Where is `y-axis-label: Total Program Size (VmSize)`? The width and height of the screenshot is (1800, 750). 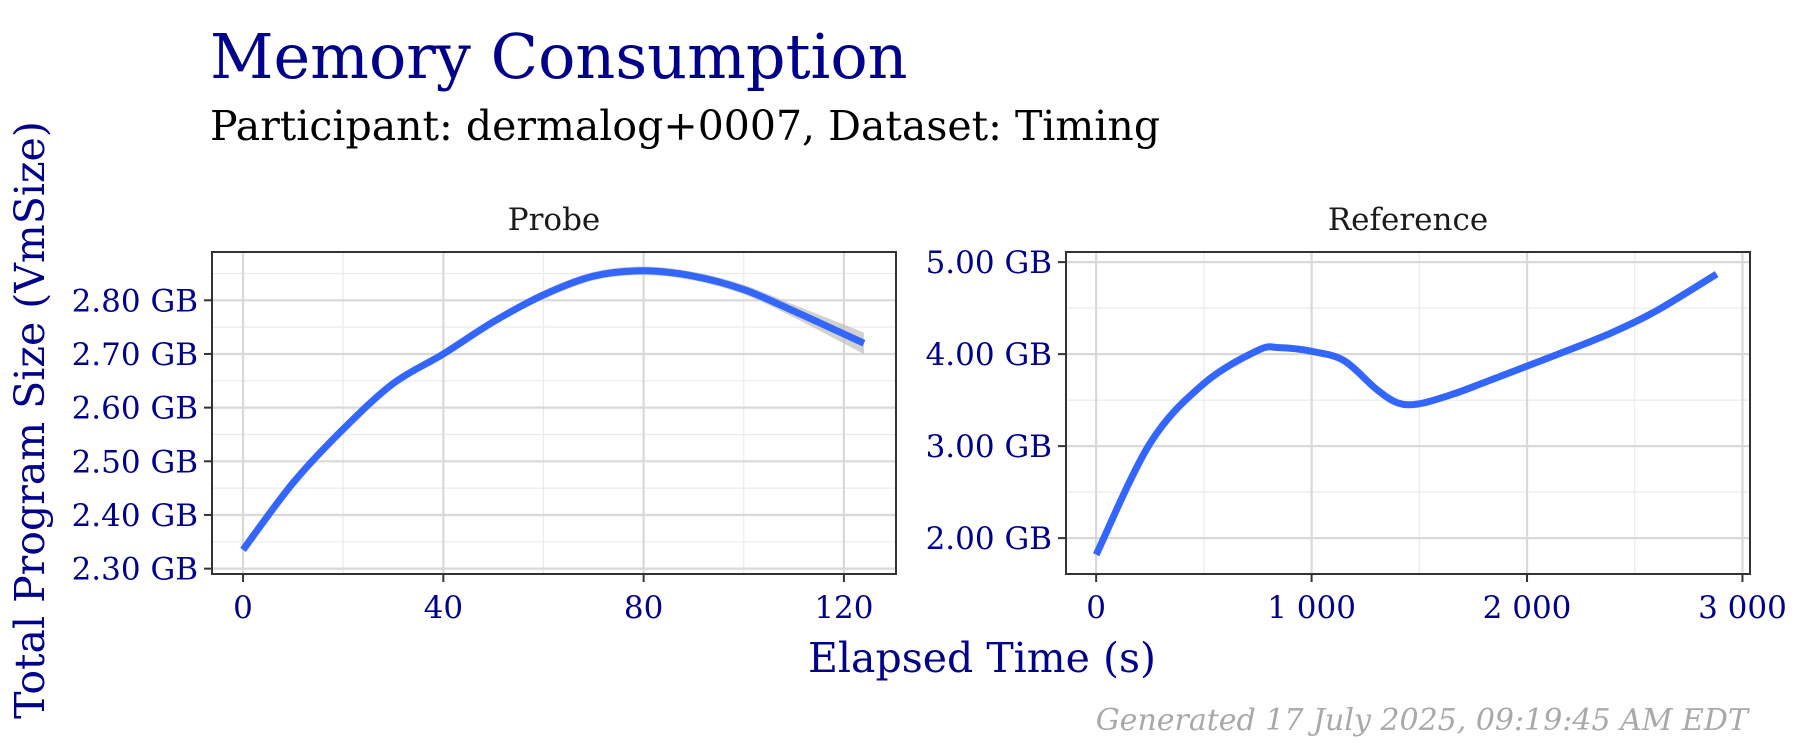 y-axis-label: Total Program Size (VmSize) is located at coordinates (30, 420).